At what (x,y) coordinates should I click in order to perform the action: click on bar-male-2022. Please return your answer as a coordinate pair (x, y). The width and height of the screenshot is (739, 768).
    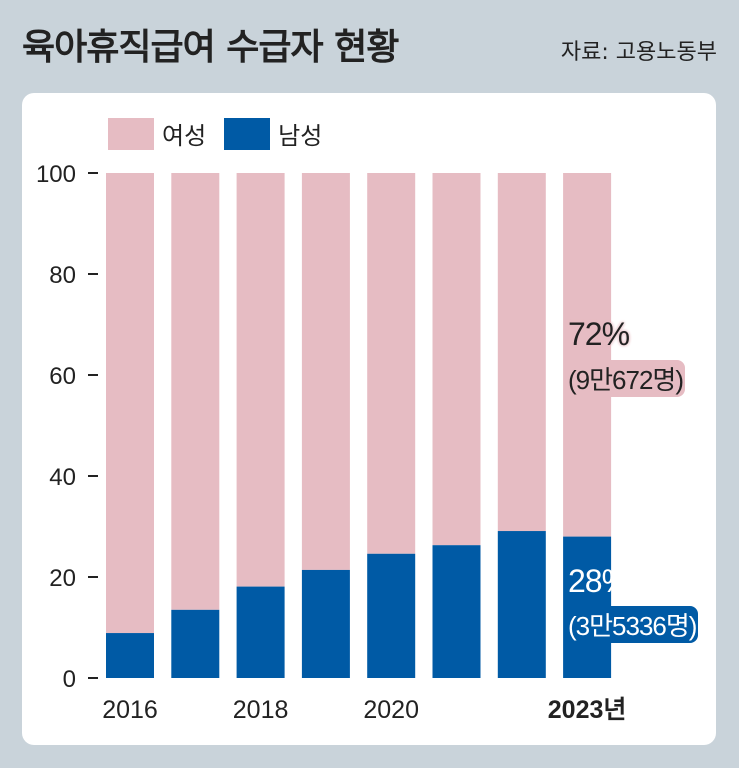
    Looking at the image, I should click on (521, 604).